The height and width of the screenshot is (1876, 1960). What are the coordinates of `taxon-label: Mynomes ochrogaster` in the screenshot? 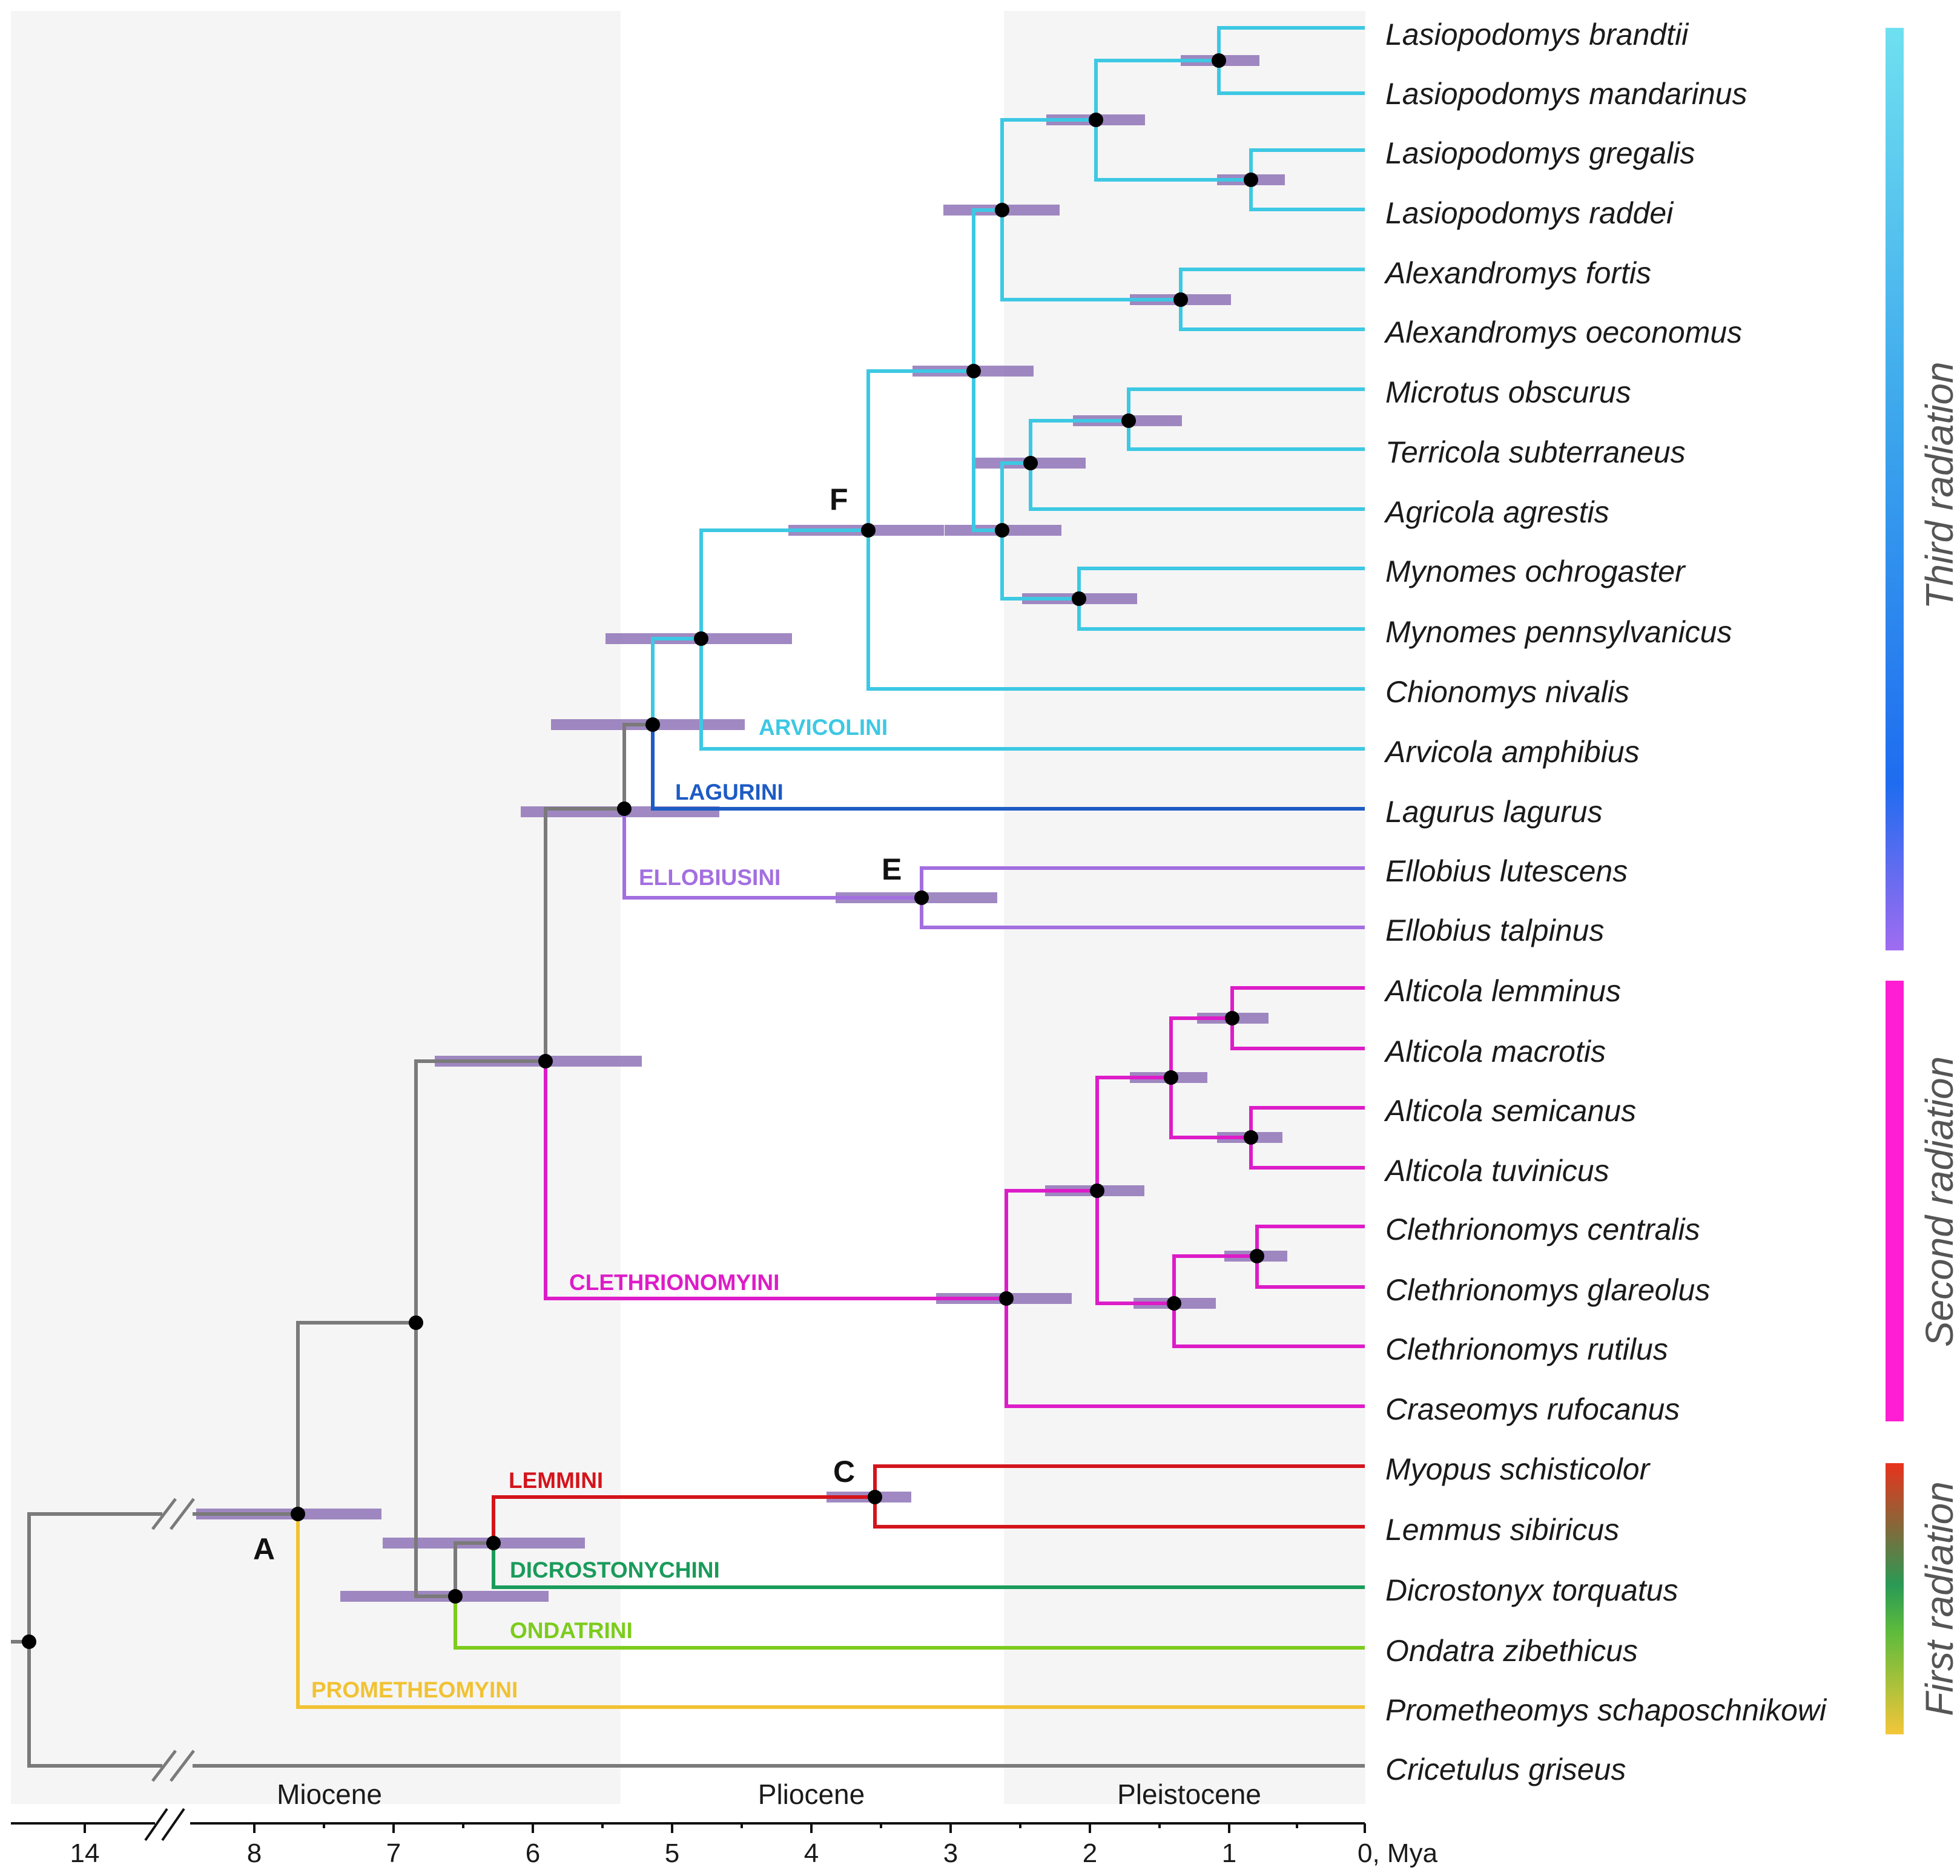 It's located at (1536, 571).